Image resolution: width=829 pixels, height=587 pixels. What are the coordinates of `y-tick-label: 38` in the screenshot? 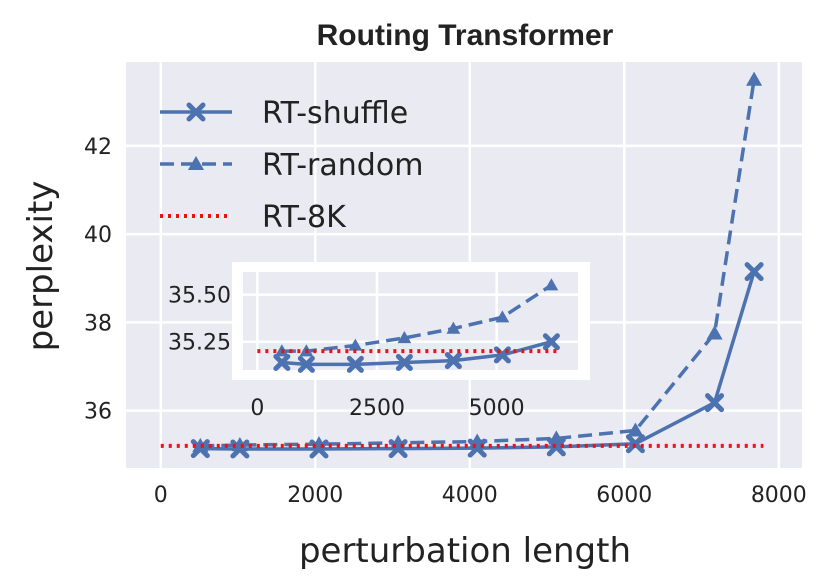 It's located at (98, 323).